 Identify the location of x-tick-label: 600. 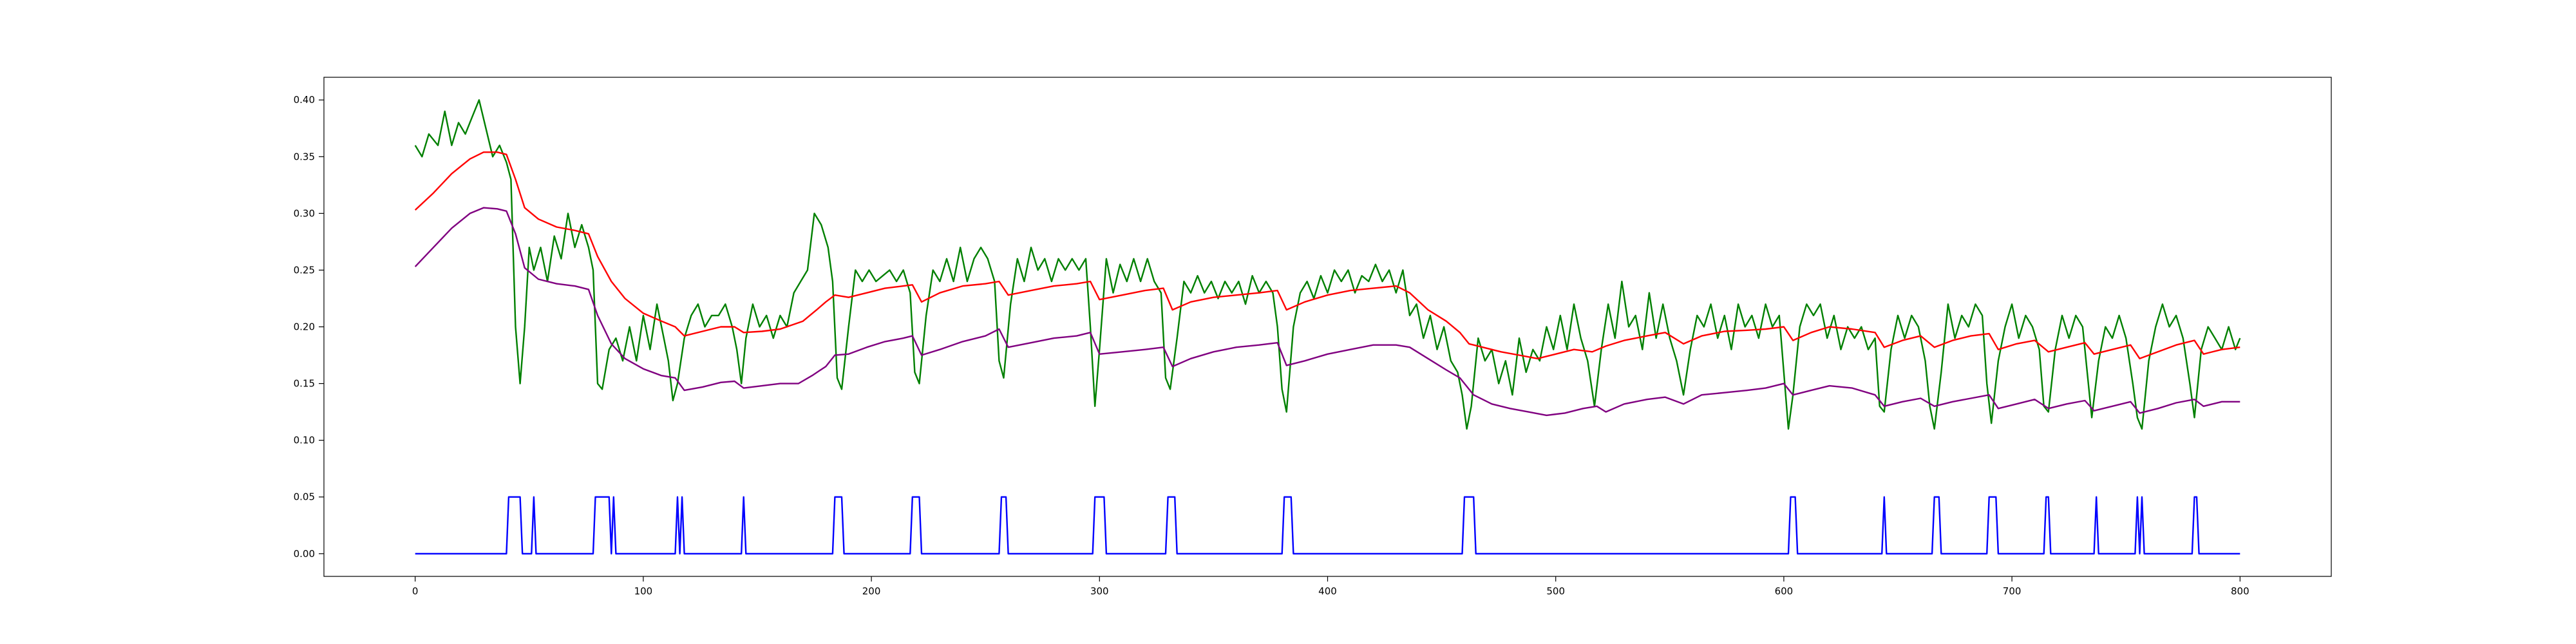
(1785, 591).